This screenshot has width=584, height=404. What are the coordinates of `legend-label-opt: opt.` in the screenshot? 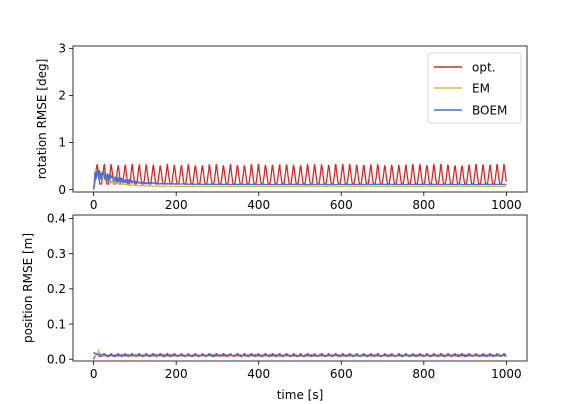 It's located at (483, 68).